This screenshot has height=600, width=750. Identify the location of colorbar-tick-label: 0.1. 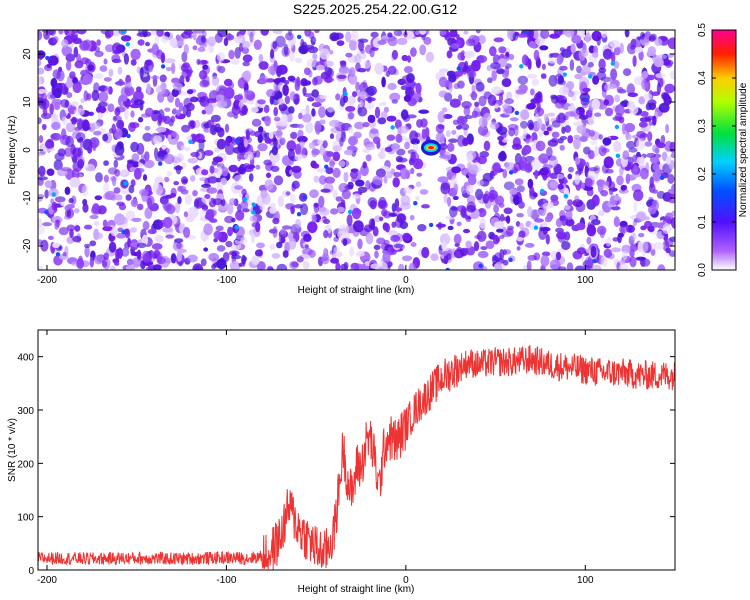
(702, 222).